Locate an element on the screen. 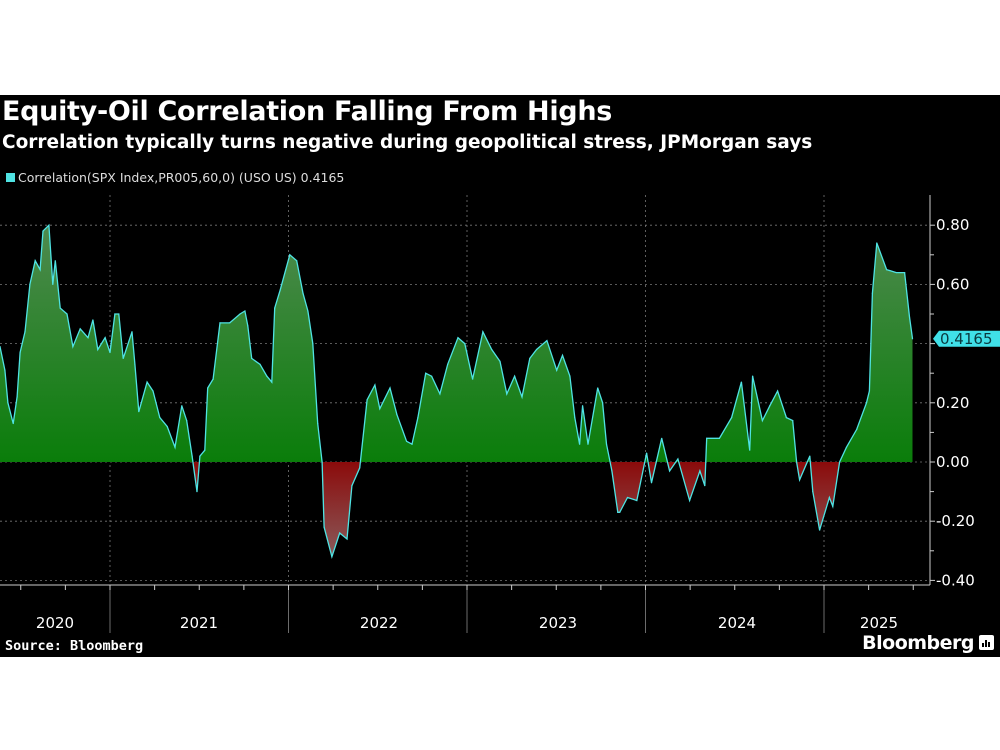 Image resolution: width=1000 pixels, height=750 pixels. bloomberg-chart-icon is located at coordinates (986, 642).